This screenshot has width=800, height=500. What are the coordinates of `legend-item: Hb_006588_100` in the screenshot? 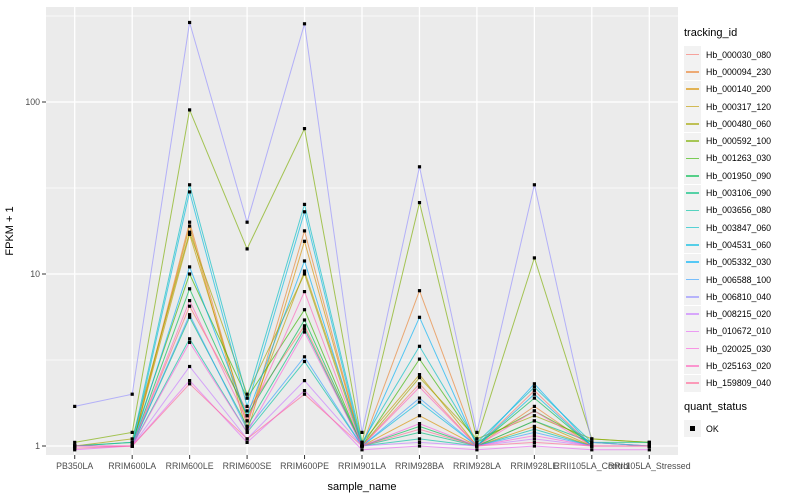 It's located at (742, 279).